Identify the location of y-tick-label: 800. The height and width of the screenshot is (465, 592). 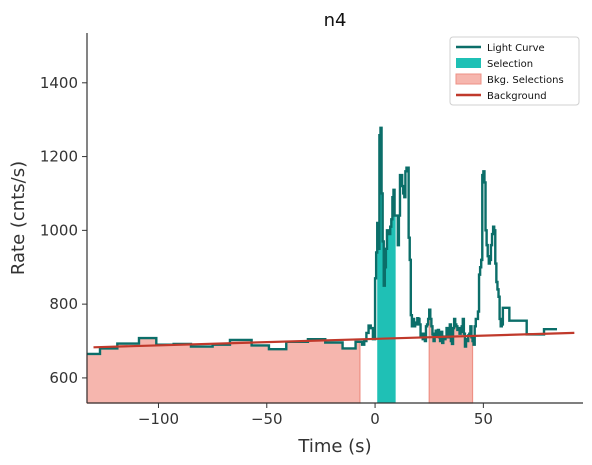
(63, 304).